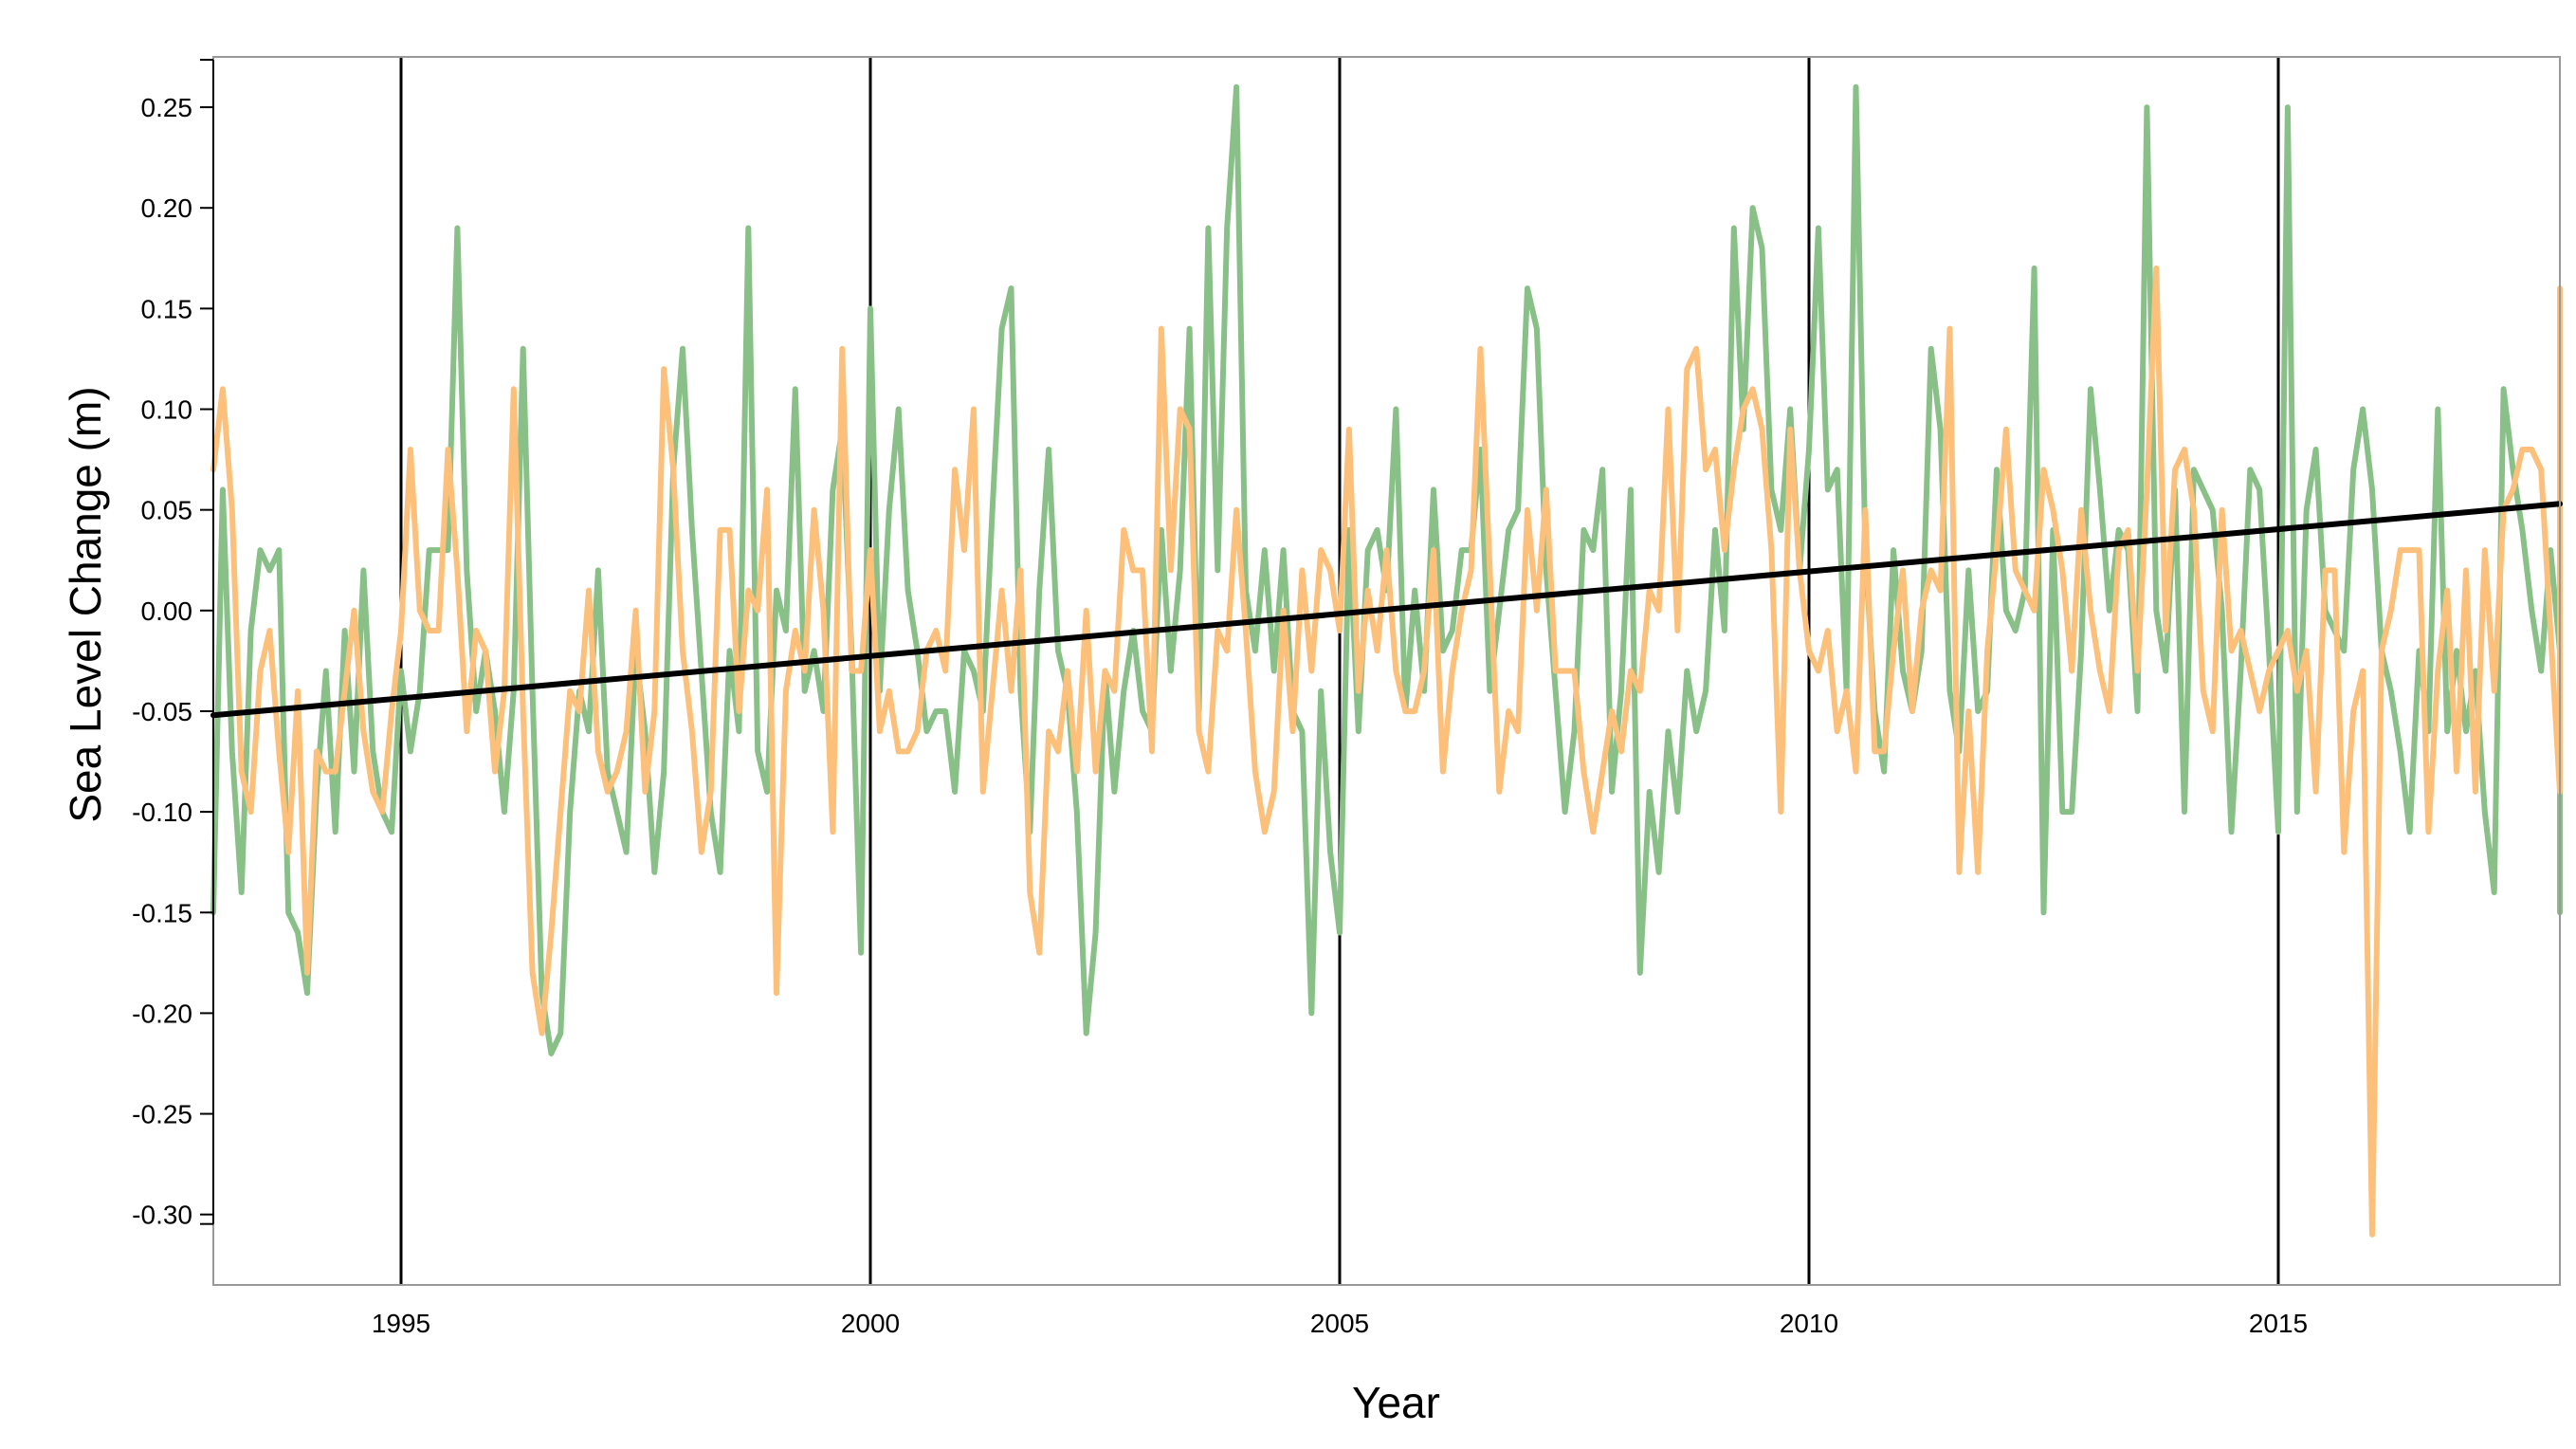  I want to click on y-tick-label: -0.15, so click(162, 912).